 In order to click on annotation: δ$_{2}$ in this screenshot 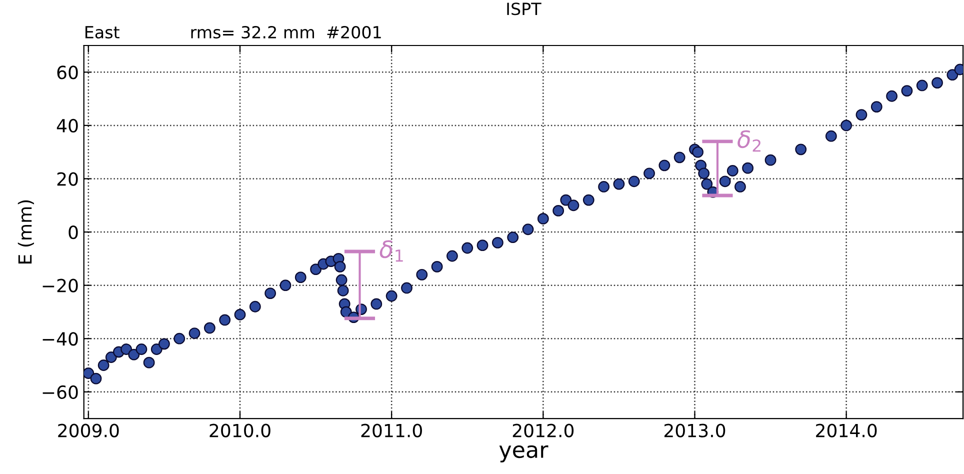, I will do `click(749, 141)`.